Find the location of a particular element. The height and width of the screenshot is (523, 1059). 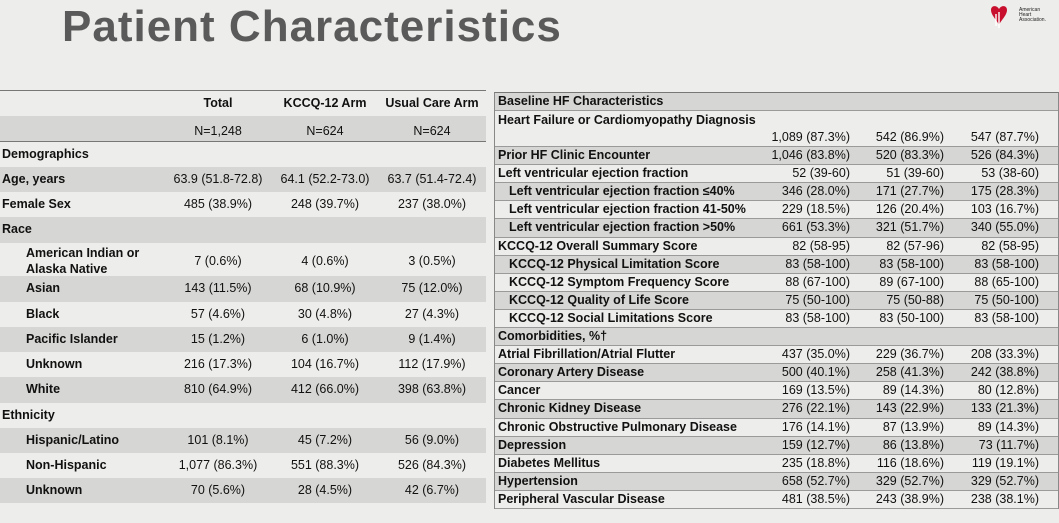

row-label: Pacific Islander is located at coordinates (72, 339).